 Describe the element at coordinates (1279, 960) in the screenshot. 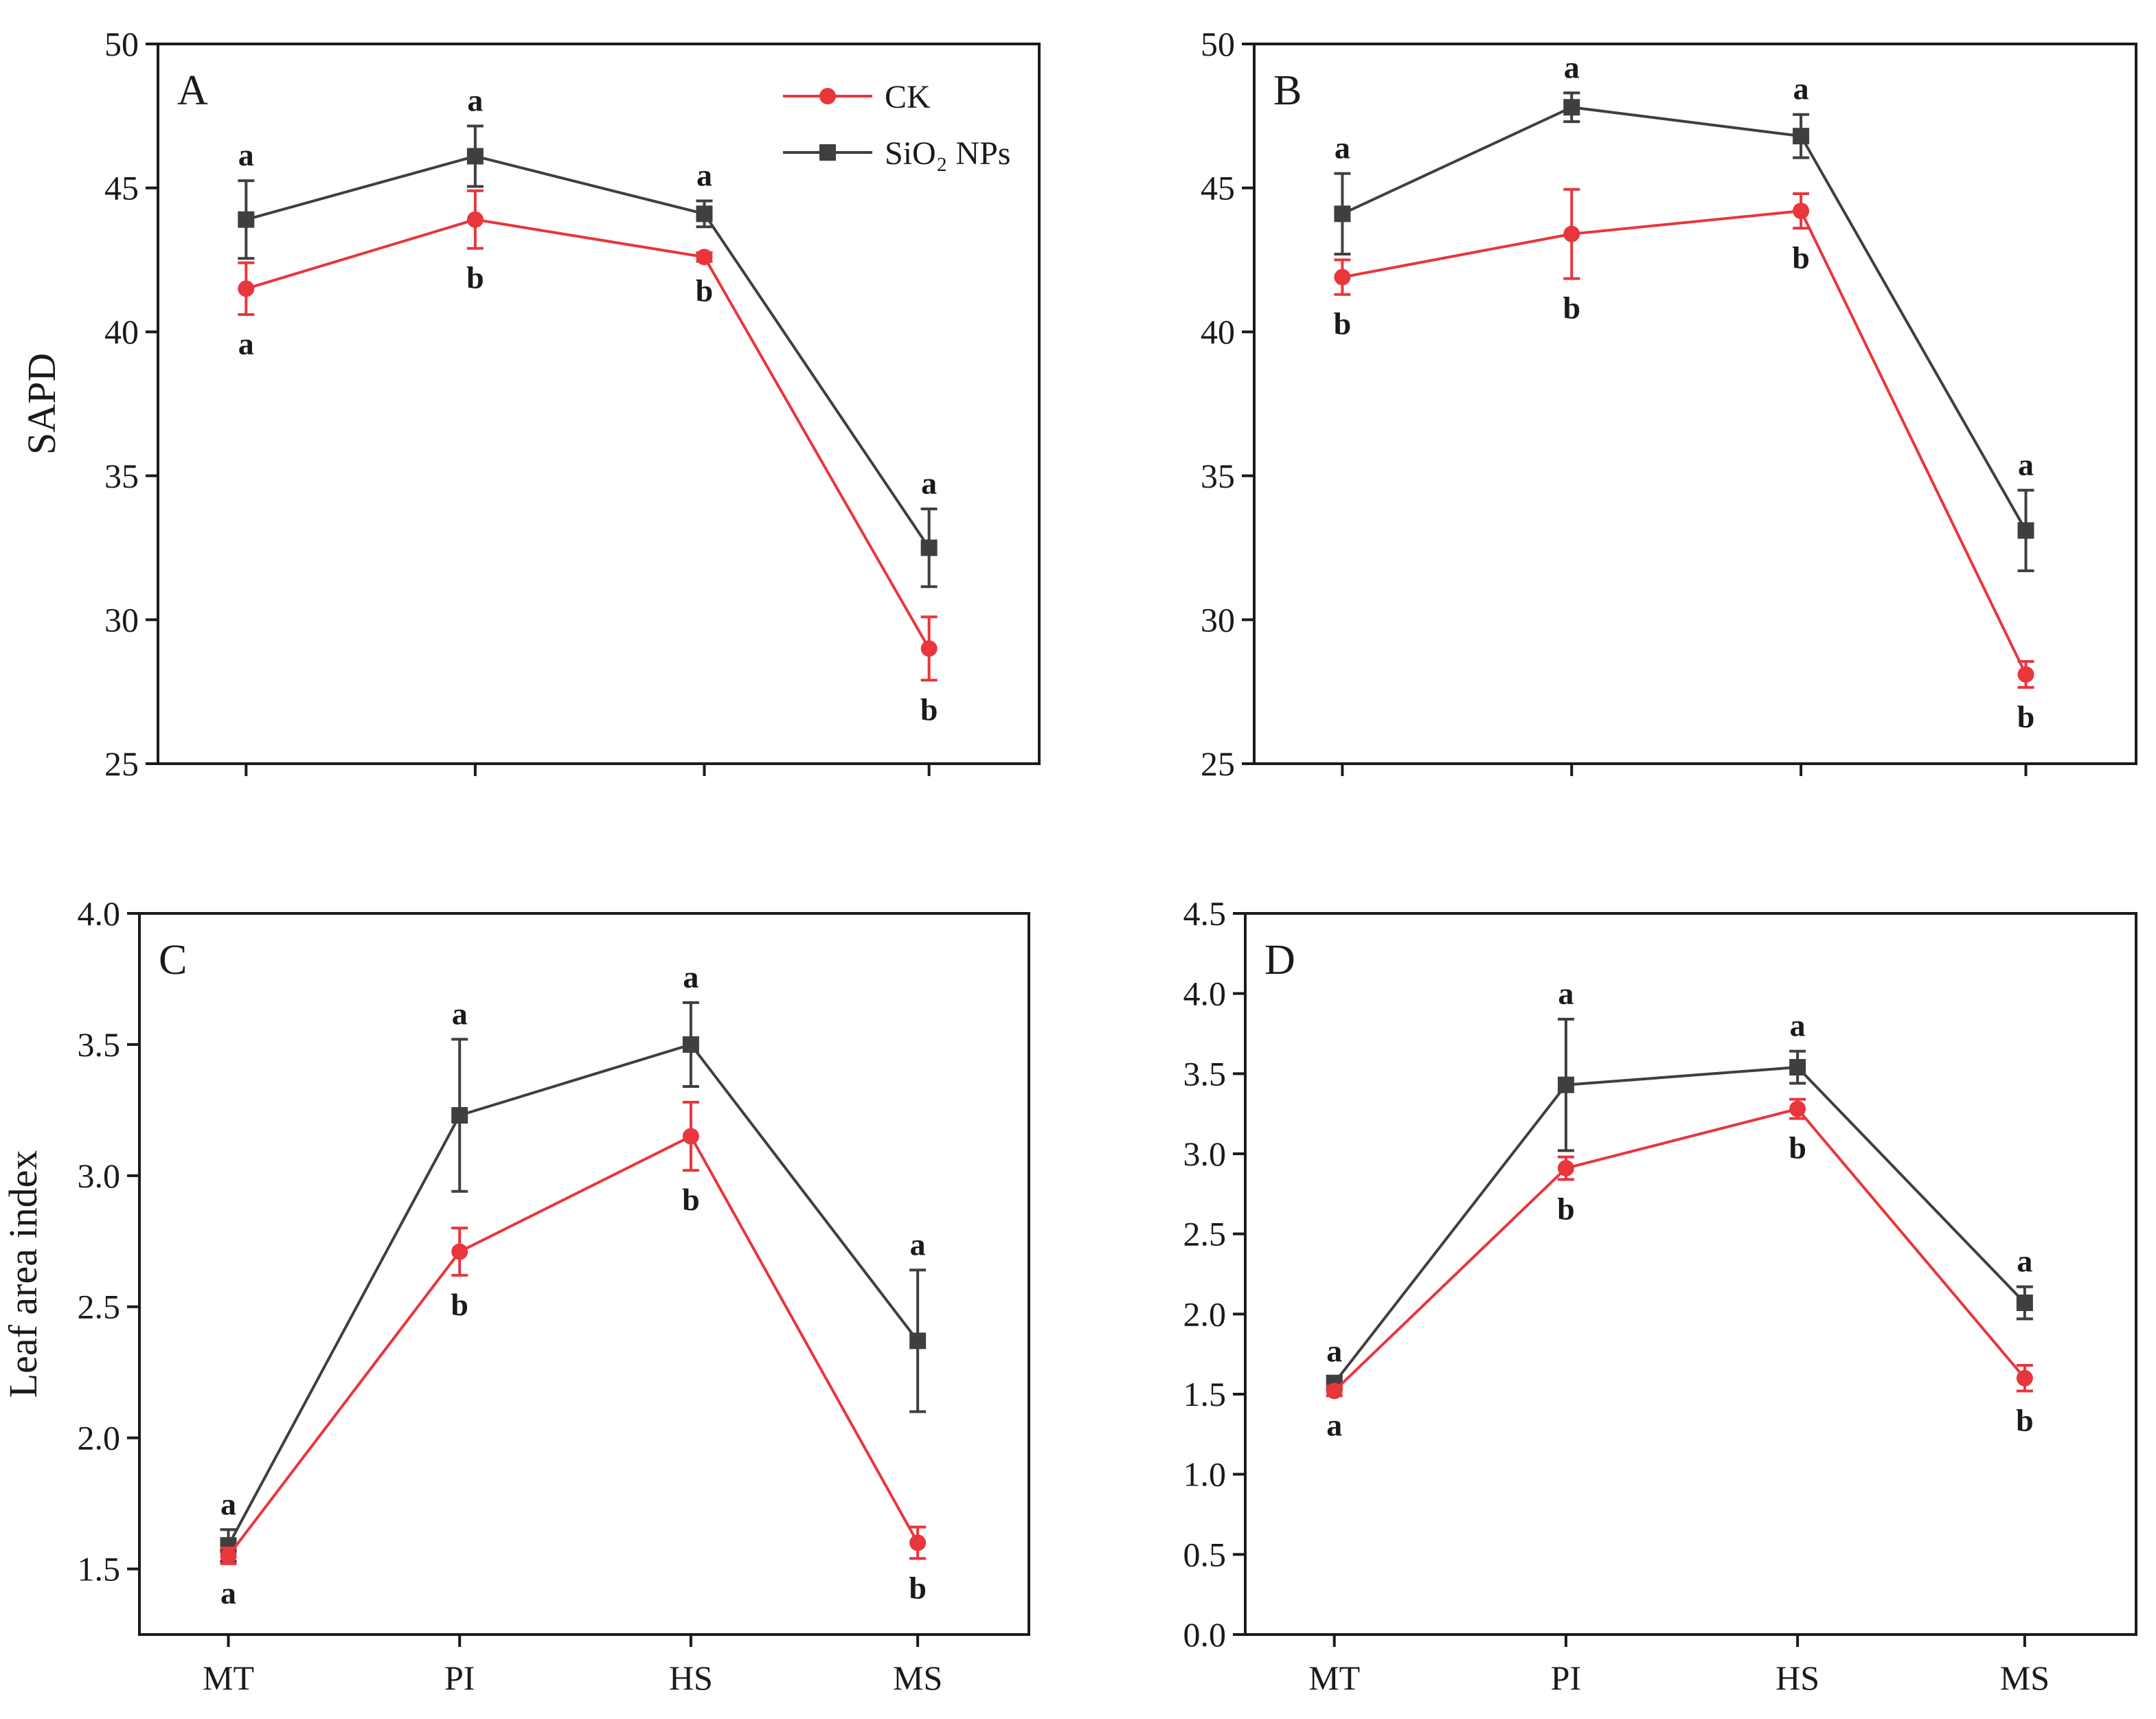

I see `panel-label: D` at that location.